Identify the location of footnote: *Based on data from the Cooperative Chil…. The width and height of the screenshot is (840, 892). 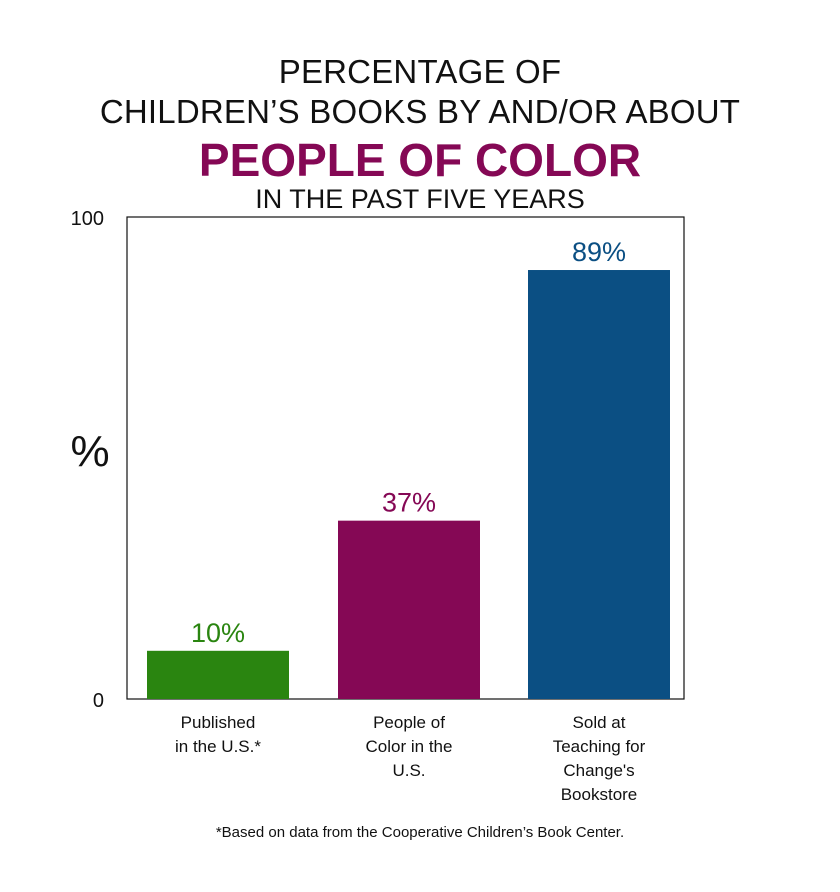
(420, 832).